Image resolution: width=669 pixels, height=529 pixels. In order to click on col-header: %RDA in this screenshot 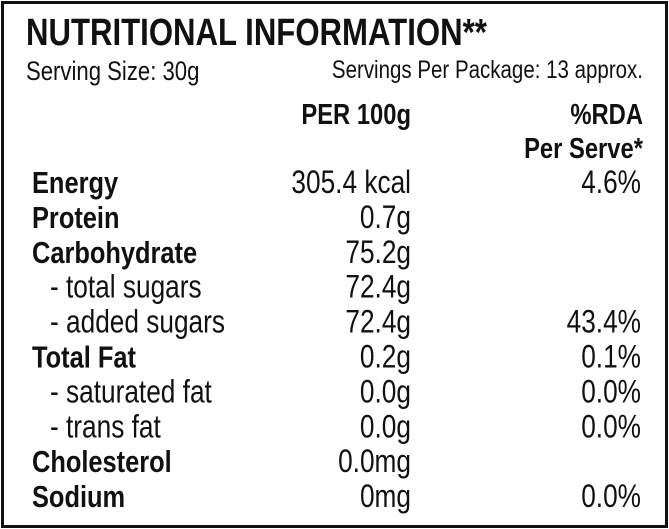, I will do `click(606, 114)`.